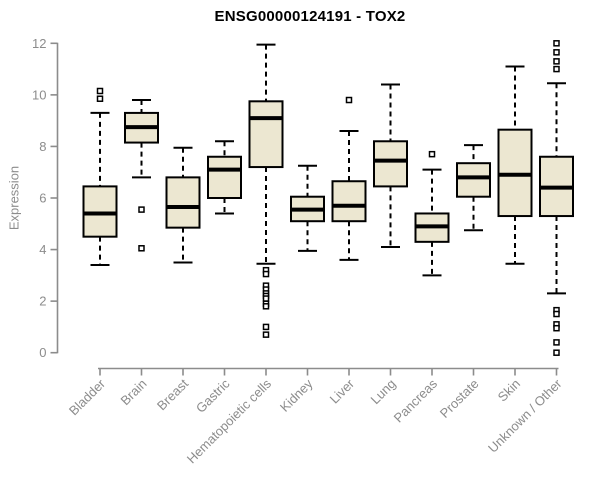 This screenshot has width=600, height=500. Describe the element at coordinates (525, 416) in the screenshot. I see `x-axis-category-label: Unknown / Other` at that location.